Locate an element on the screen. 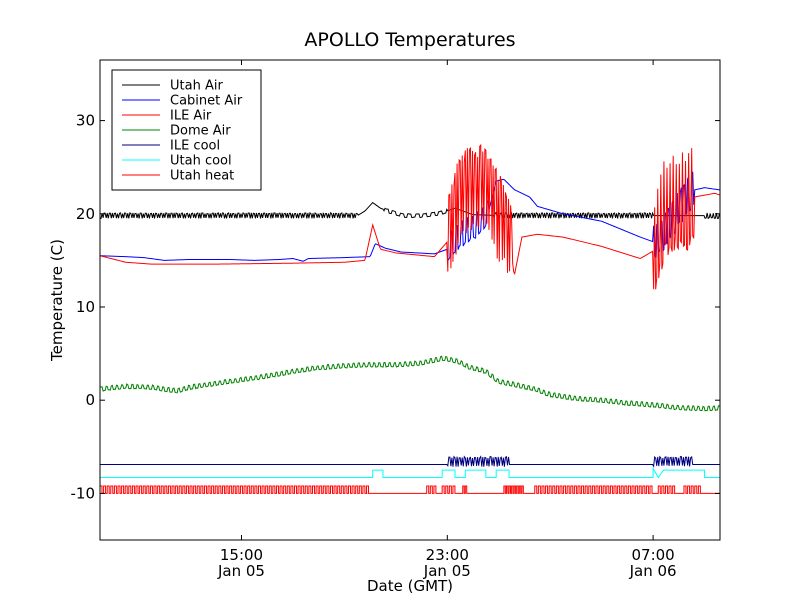 The height and width of the screenshot is (600, 800). series-line-utah-air is located at coordinates (410, 210).